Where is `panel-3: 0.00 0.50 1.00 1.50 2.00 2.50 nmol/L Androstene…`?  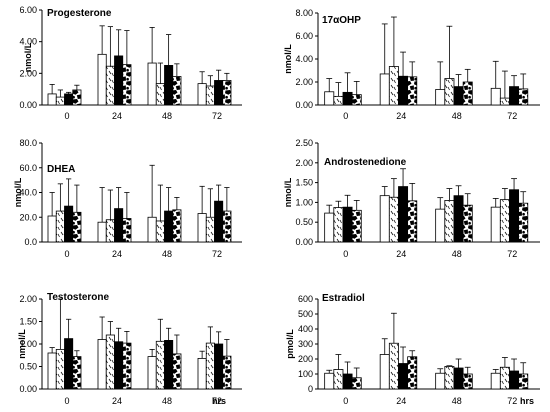
panel-3: 0.00 0.50 1.00 1.50 2.00 2.50 nmol/L Androstene… is located at coordinates (411, 198).